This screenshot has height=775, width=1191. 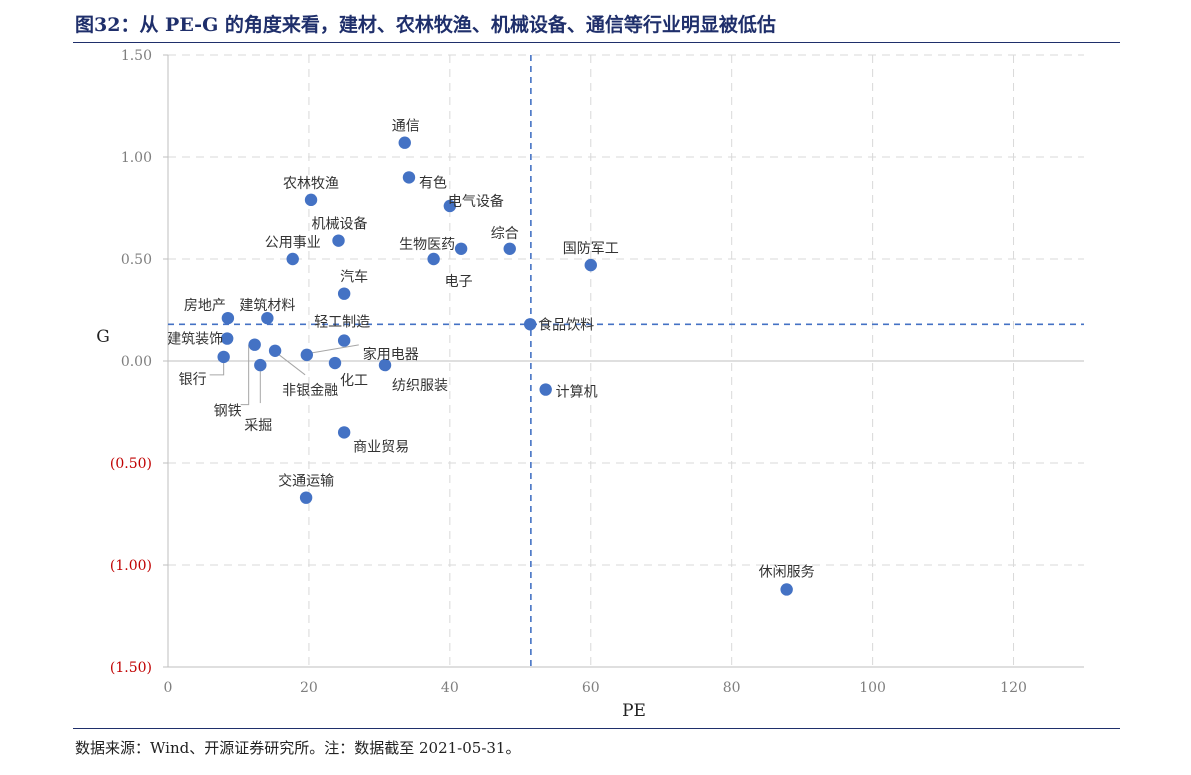 What do you see at coordinates (459, 282) in the screenshot?
I see `data-label: 电子` at bounding box center [459, 282].